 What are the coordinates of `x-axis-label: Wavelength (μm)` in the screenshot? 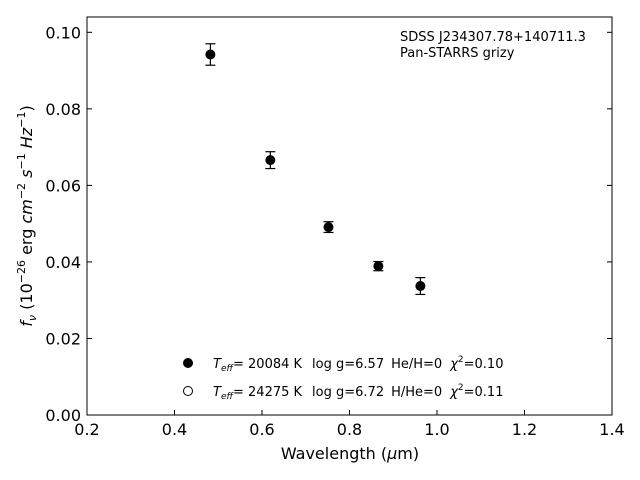 It's located at (350, 453).